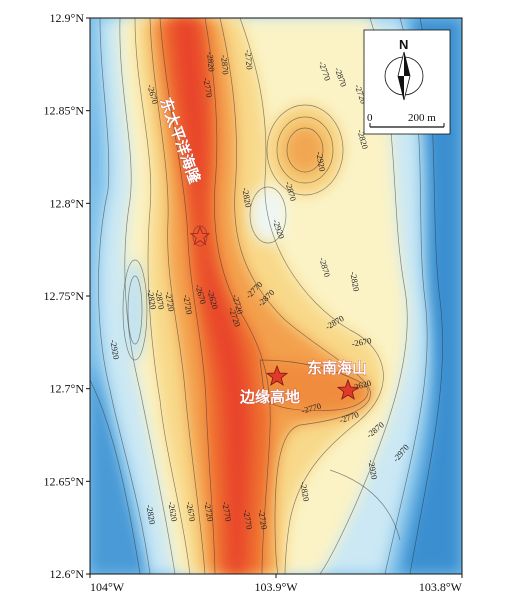 The width and height of the screenshot is (522, 602). I want to click on north-arrow-icon, so click(404, 76).